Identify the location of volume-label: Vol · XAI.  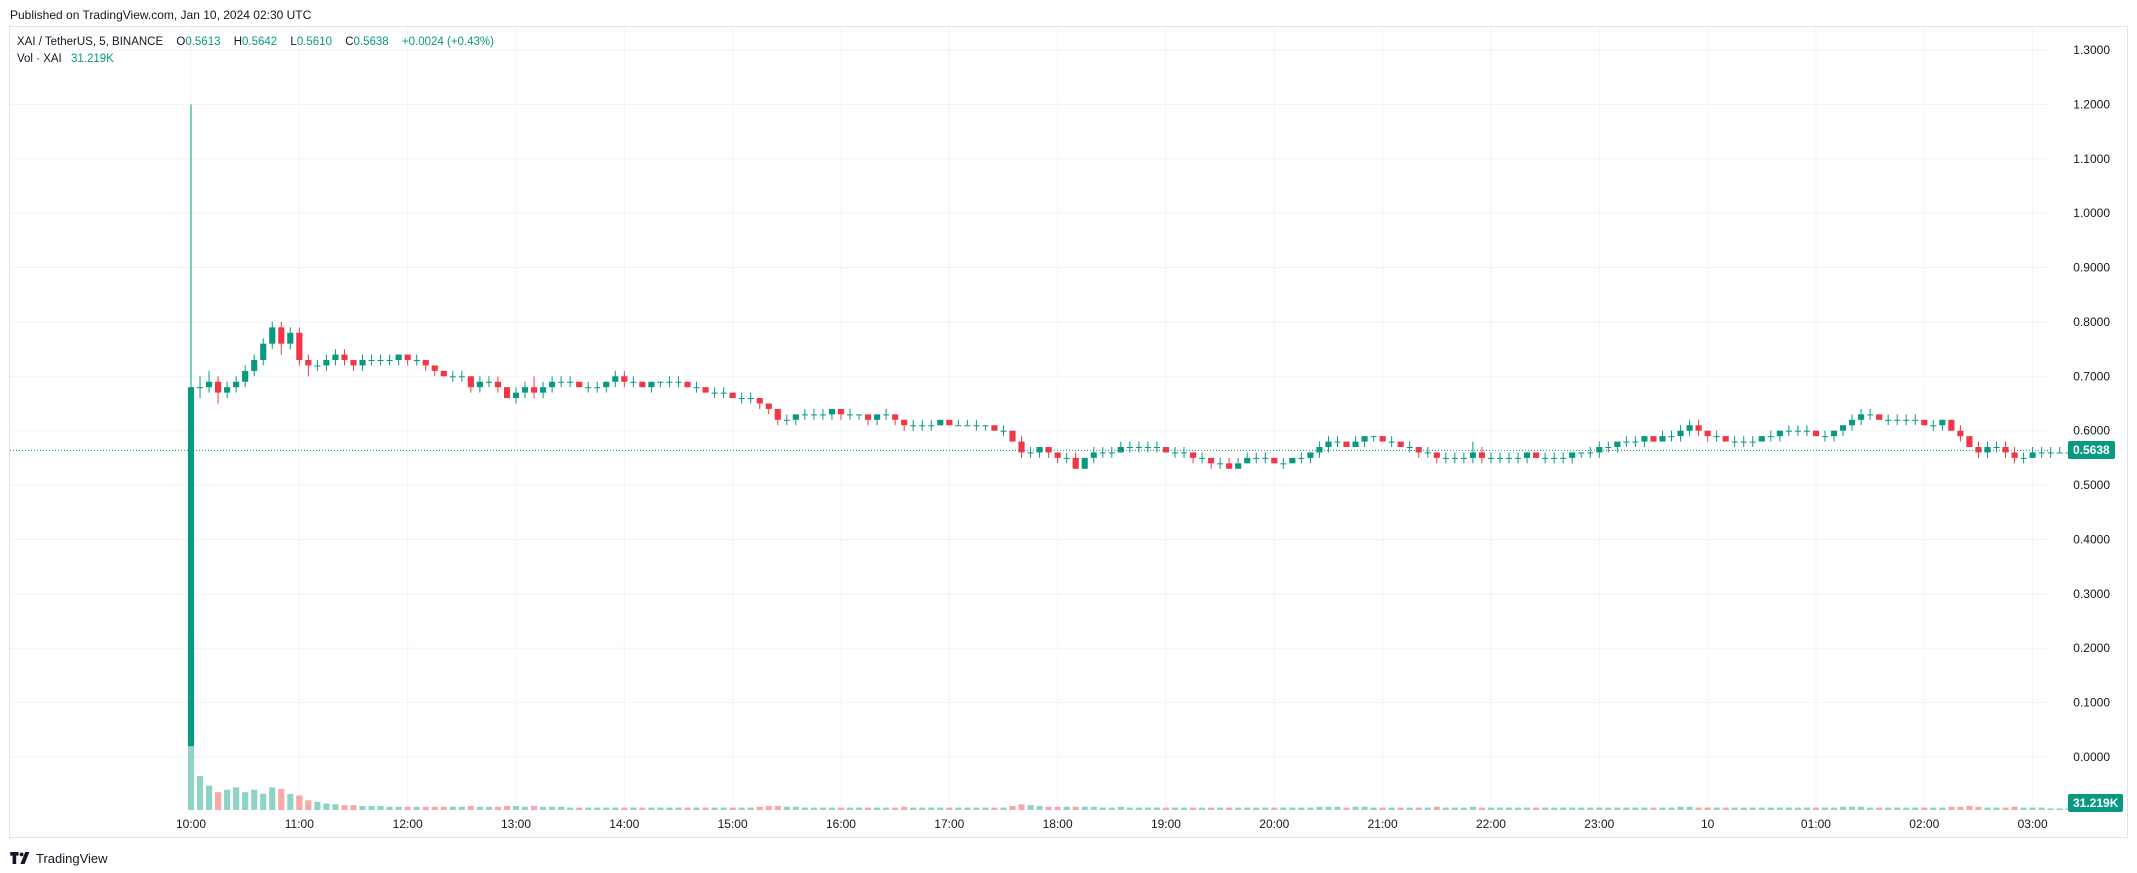
(39, 59).